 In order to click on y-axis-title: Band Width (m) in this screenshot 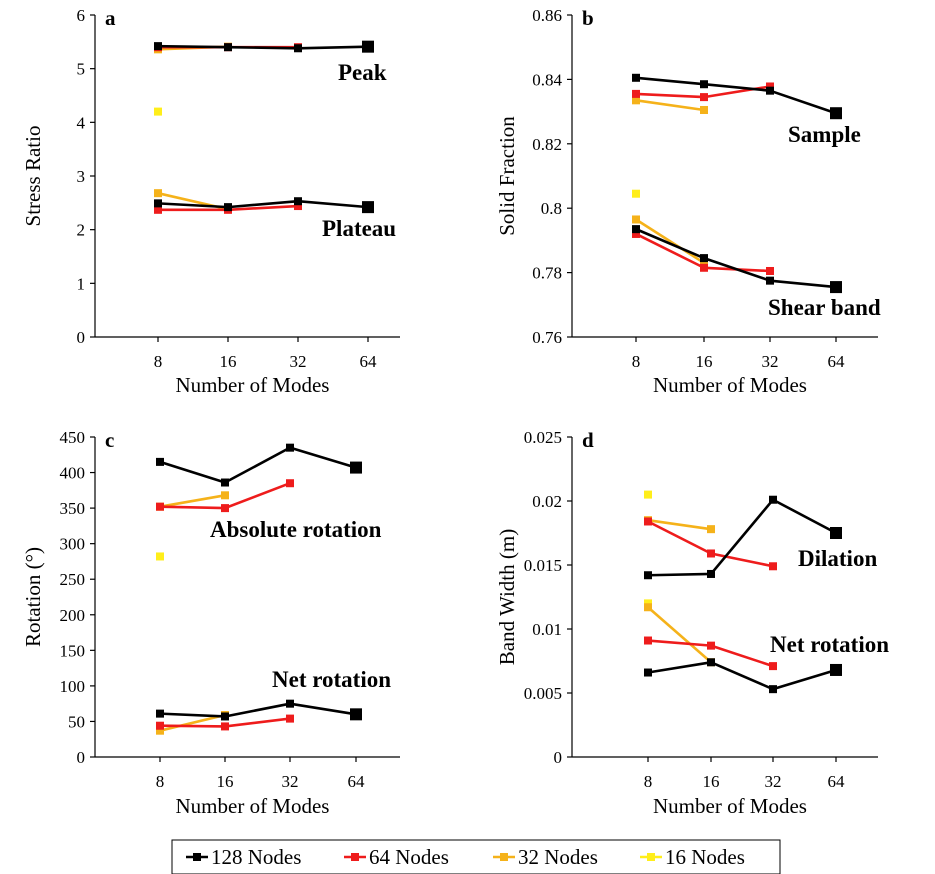, I will do `click(507, 597)`.